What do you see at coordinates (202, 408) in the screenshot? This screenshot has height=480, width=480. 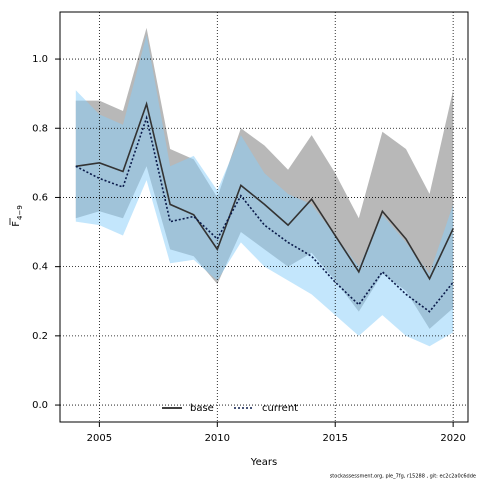 I see `legend-label: base` at bounding box center [202, 408].